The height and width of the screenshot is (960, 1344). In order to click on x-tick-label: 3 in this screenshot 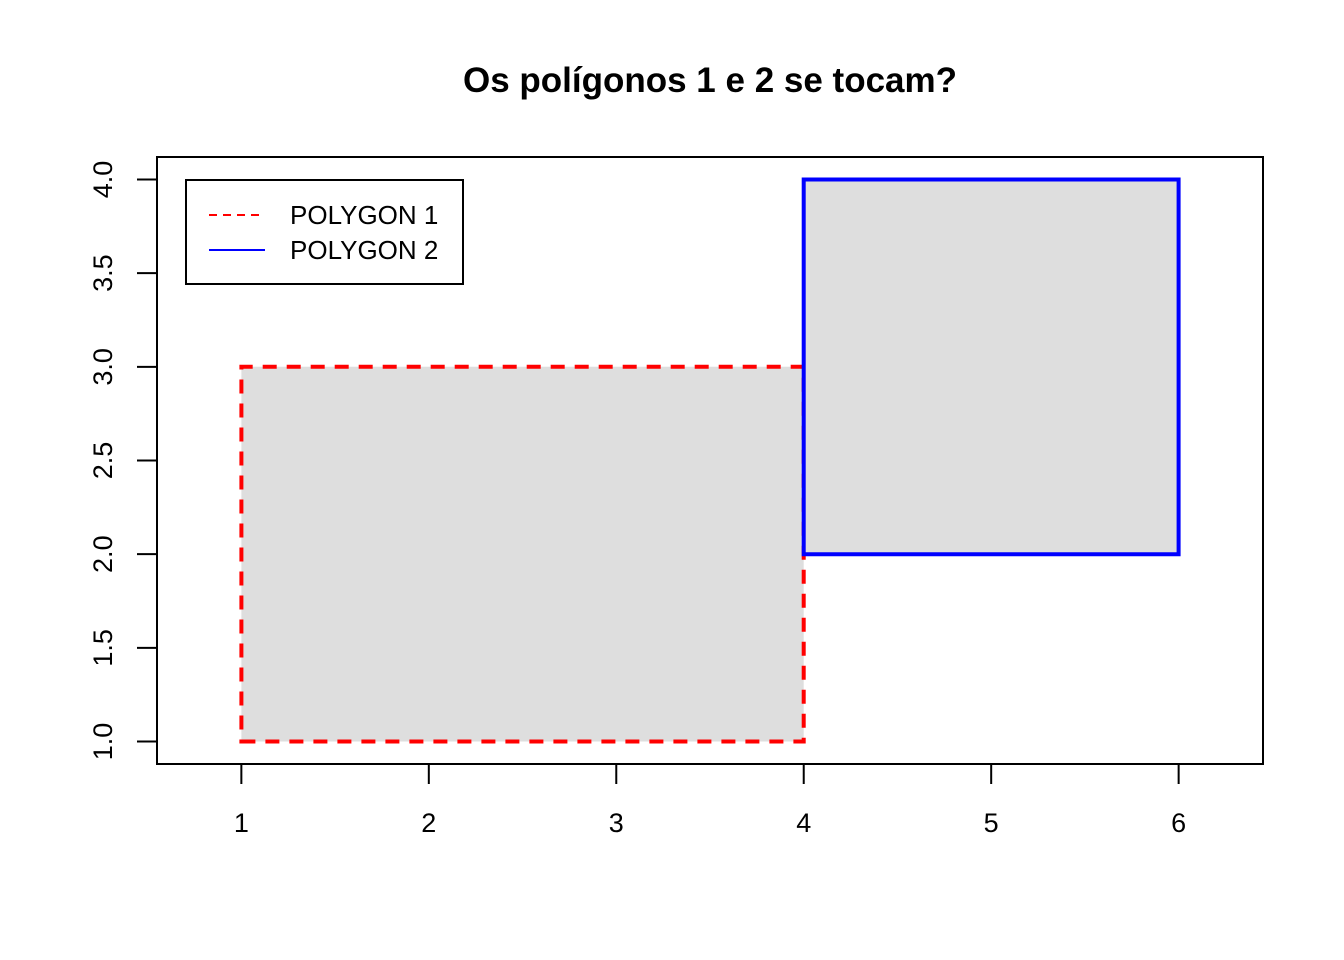, I will do `click(616, 823)`.